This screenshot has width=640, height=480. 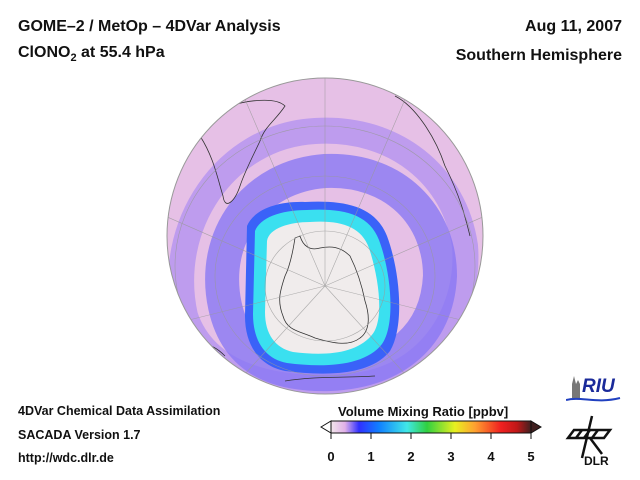 I want to click on southern-coastline, so click(x=330, y=378).